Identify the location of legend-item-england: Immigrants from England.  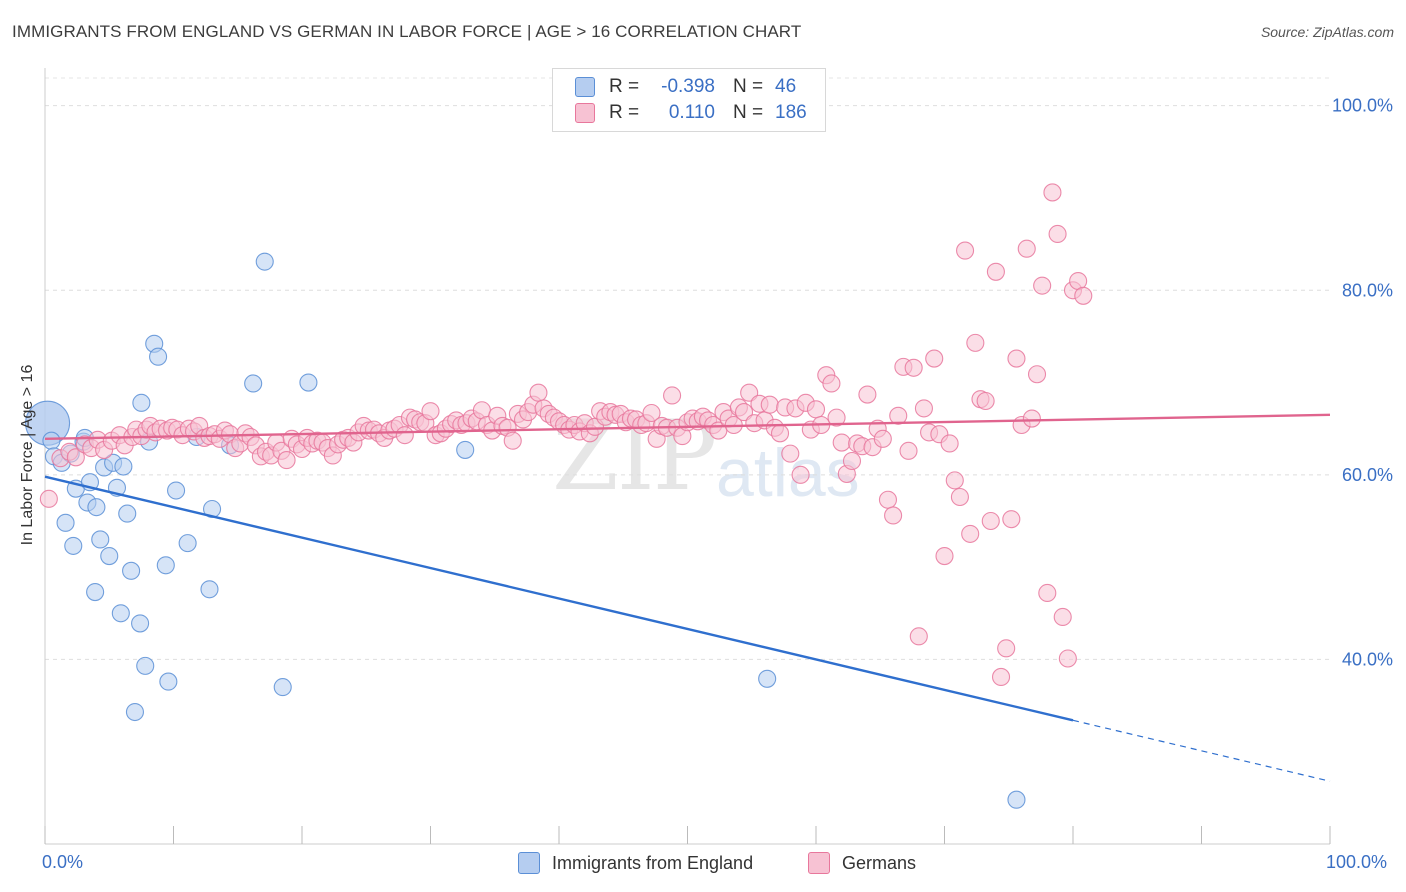
(635, 863).